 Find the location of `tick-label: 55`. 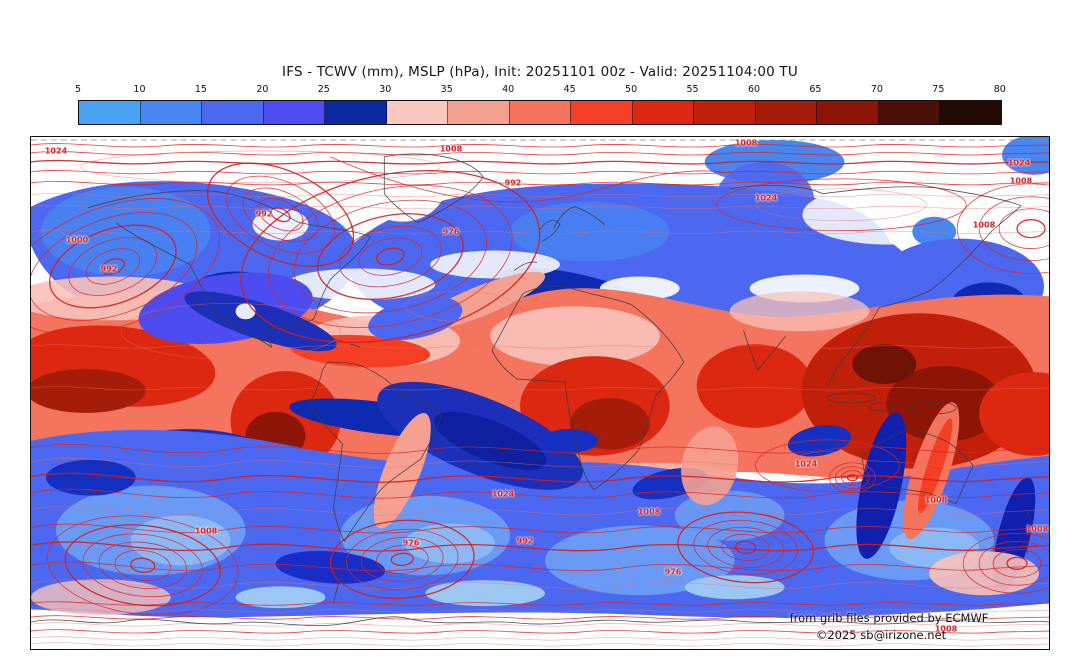

tick-label: 55 is located at coordinates (692, 89).